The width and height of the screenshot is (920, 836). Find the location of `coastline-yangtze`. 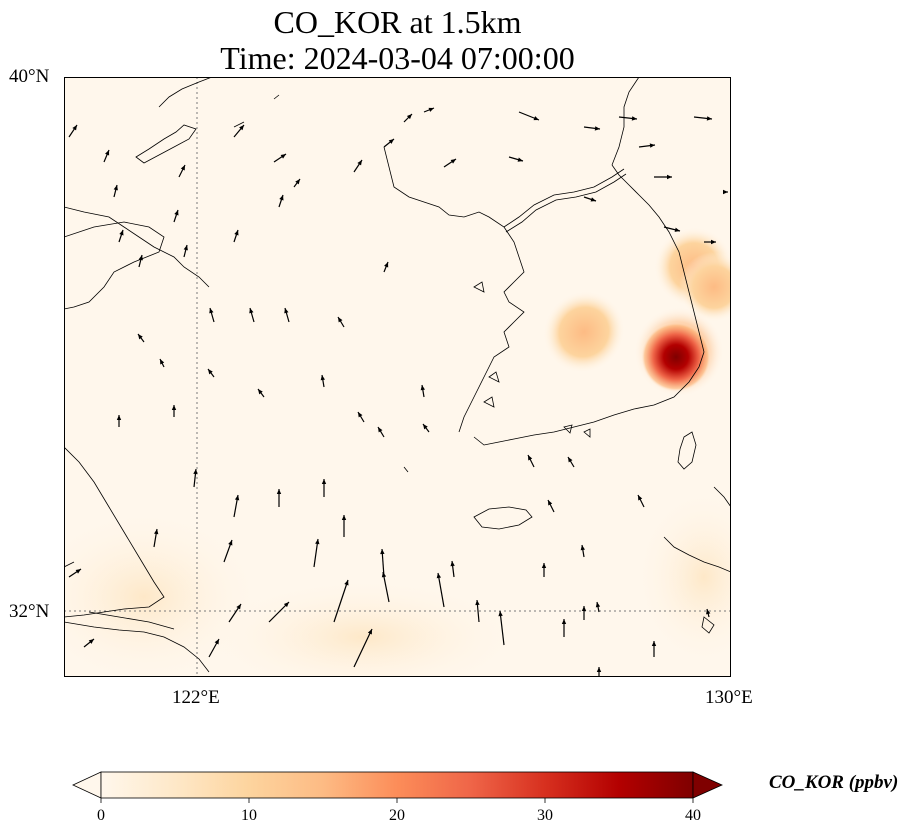

coastline-yangtze is located at coordinates (137, 647).